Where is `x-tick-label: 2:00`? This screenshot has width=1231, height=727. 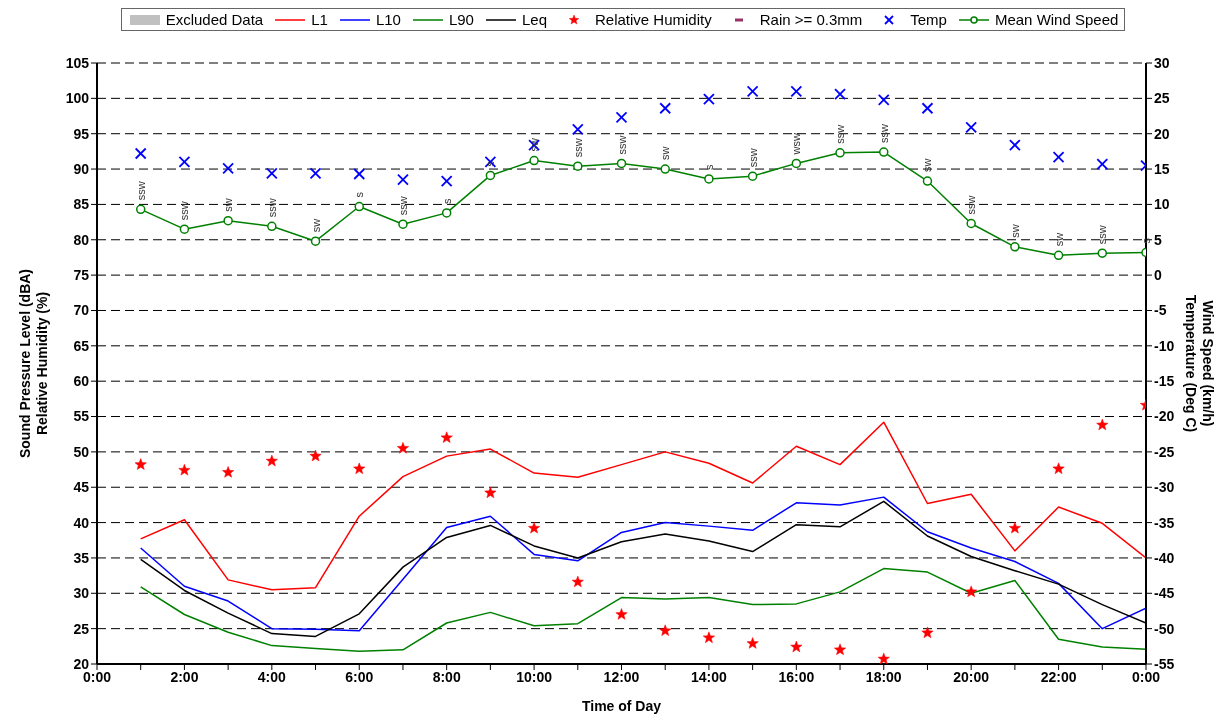
x-tick-label: 2:00 is located at coordinates (184, 676).